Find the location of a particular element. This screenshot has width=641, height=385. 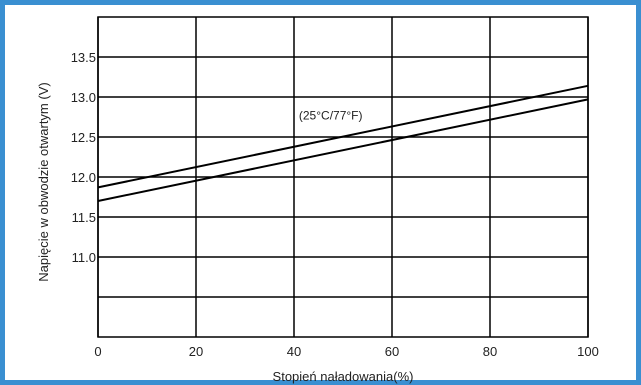

y-tick-label: 13.0 is located at coordinates (83, 97).